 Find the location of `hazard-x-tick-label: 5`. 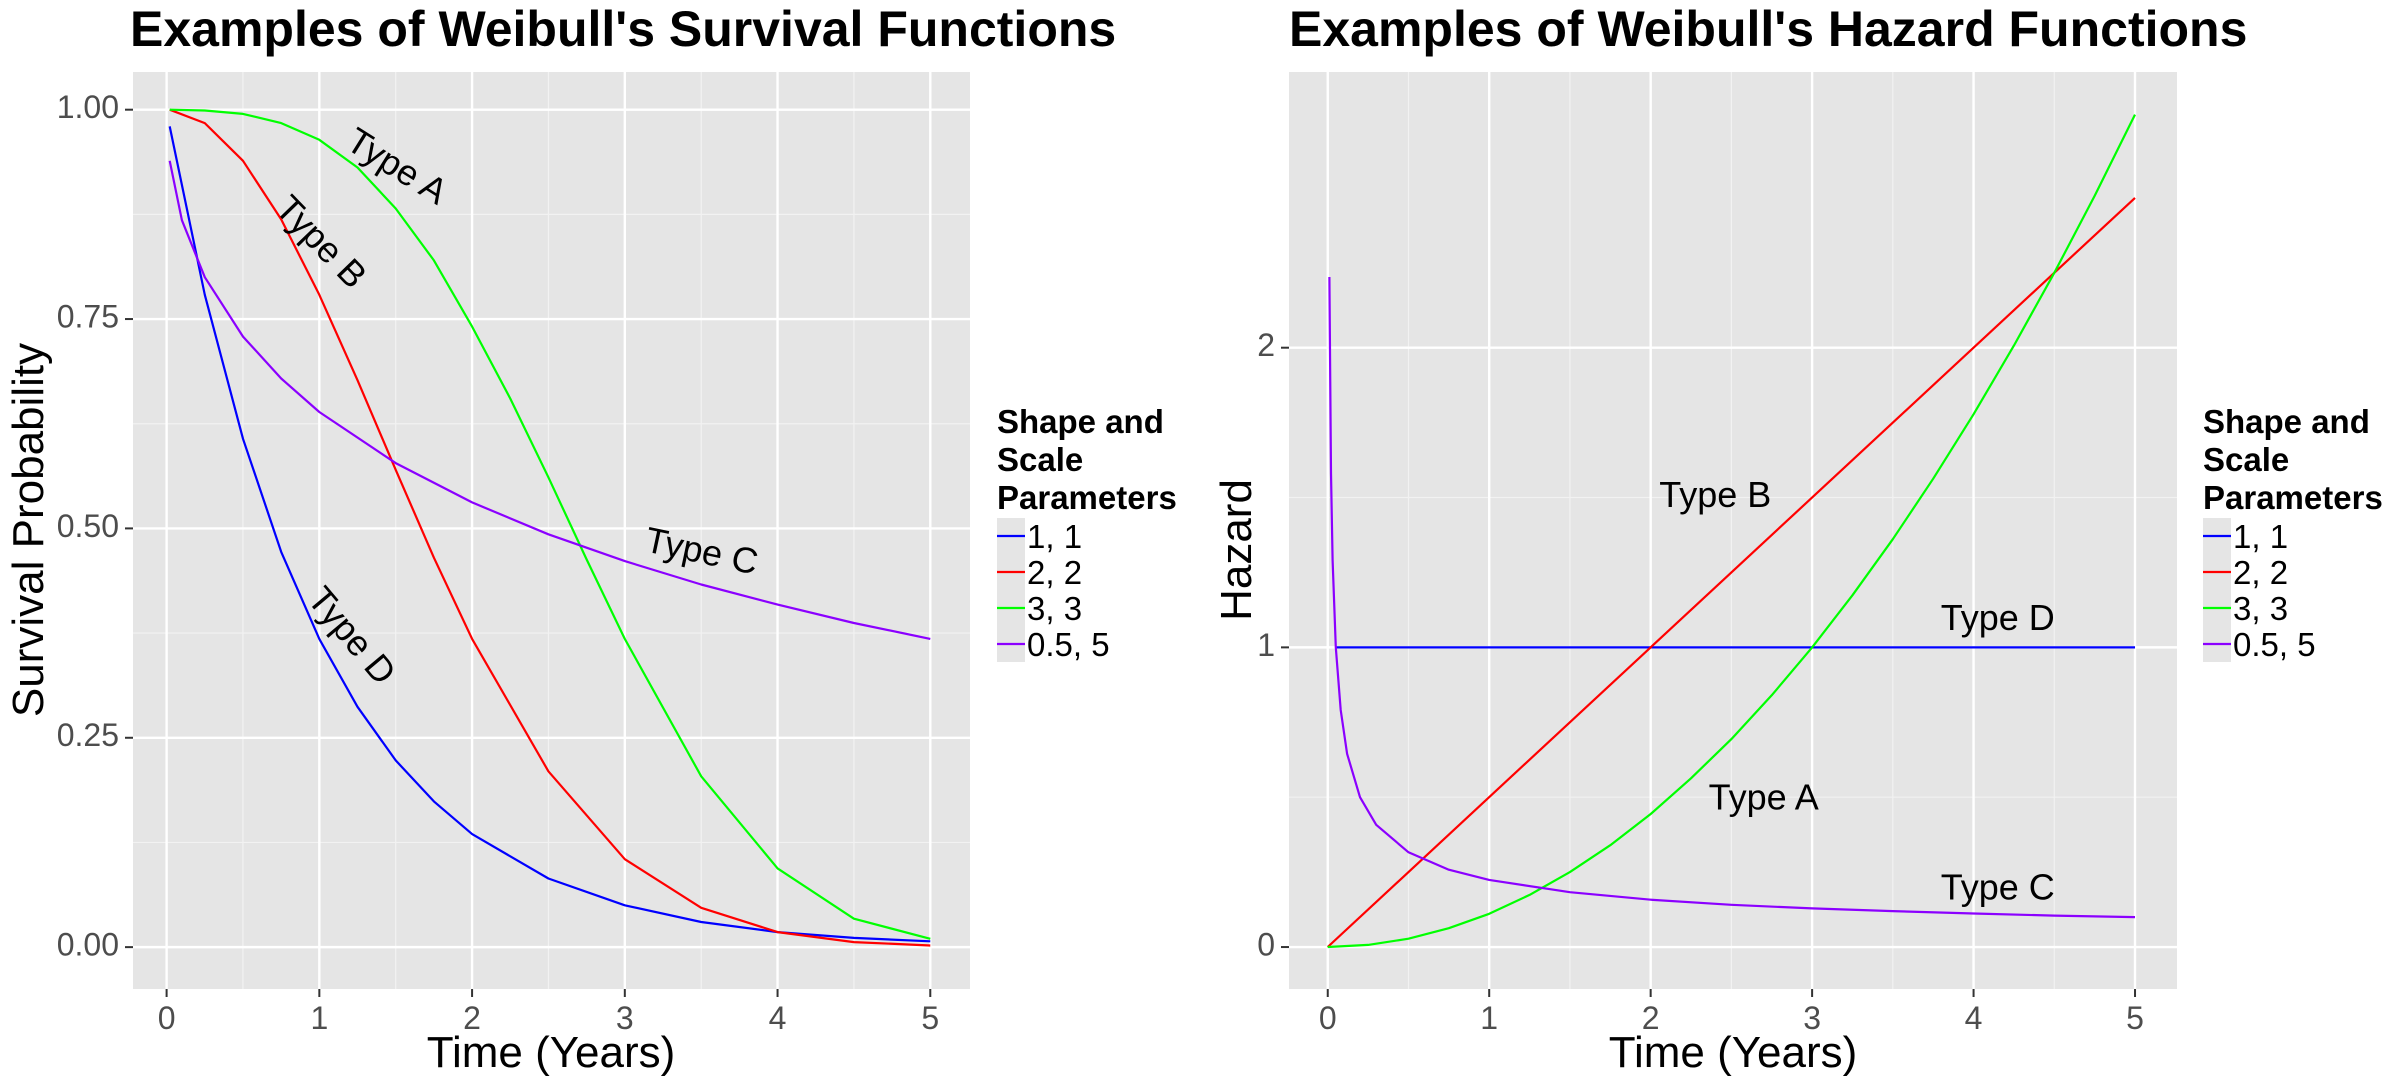

hazard-x-tick-label: 5 is located at coordinates (2135, 1018).